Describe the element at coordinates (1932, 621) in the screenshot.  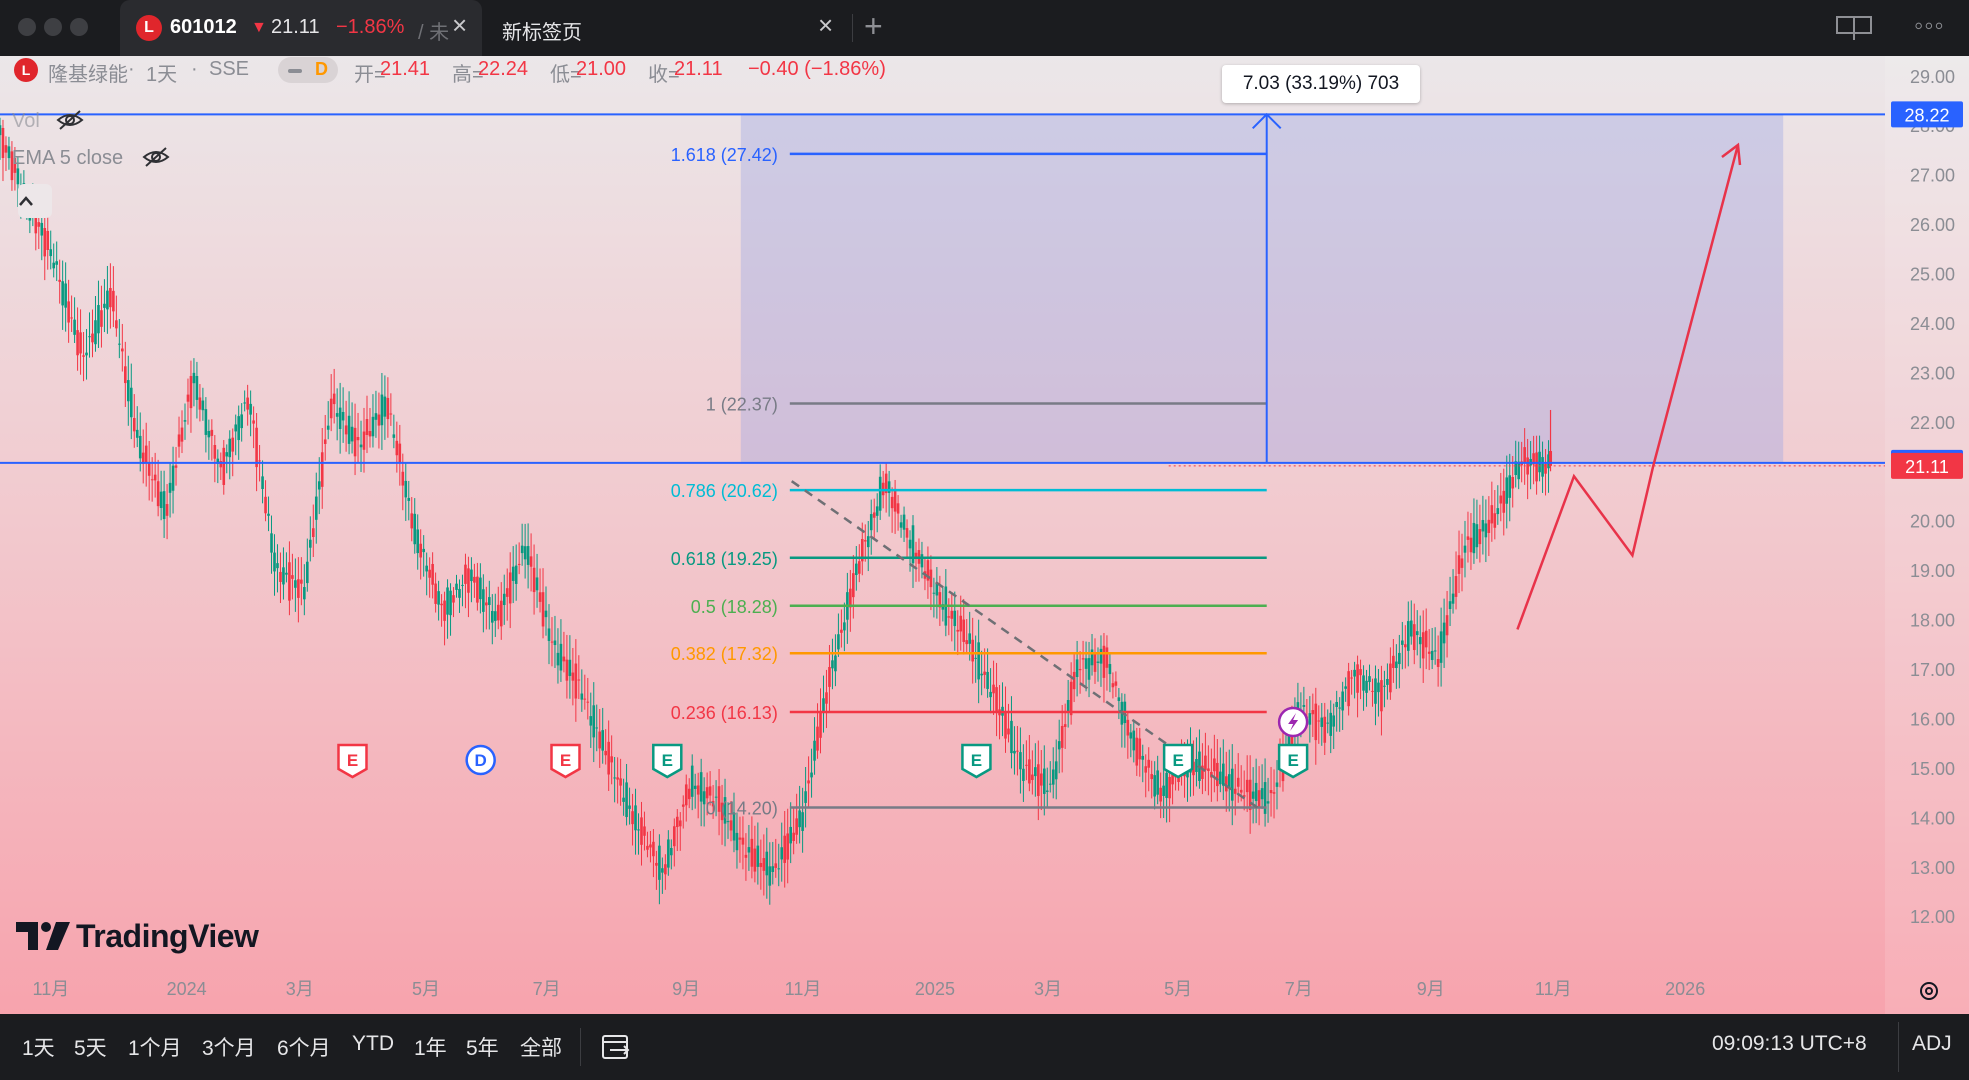
I see `y-axis-tick-label: 18.00` at that location.